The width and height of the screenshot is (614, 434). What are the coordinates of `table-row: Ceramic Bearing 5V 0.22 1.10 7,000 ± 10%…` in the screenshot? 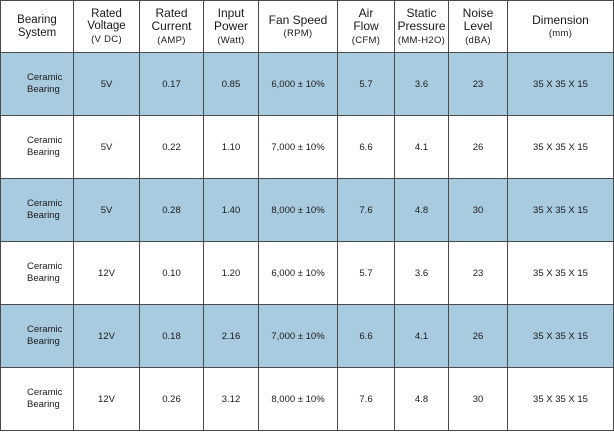 It's located at (307, 147).